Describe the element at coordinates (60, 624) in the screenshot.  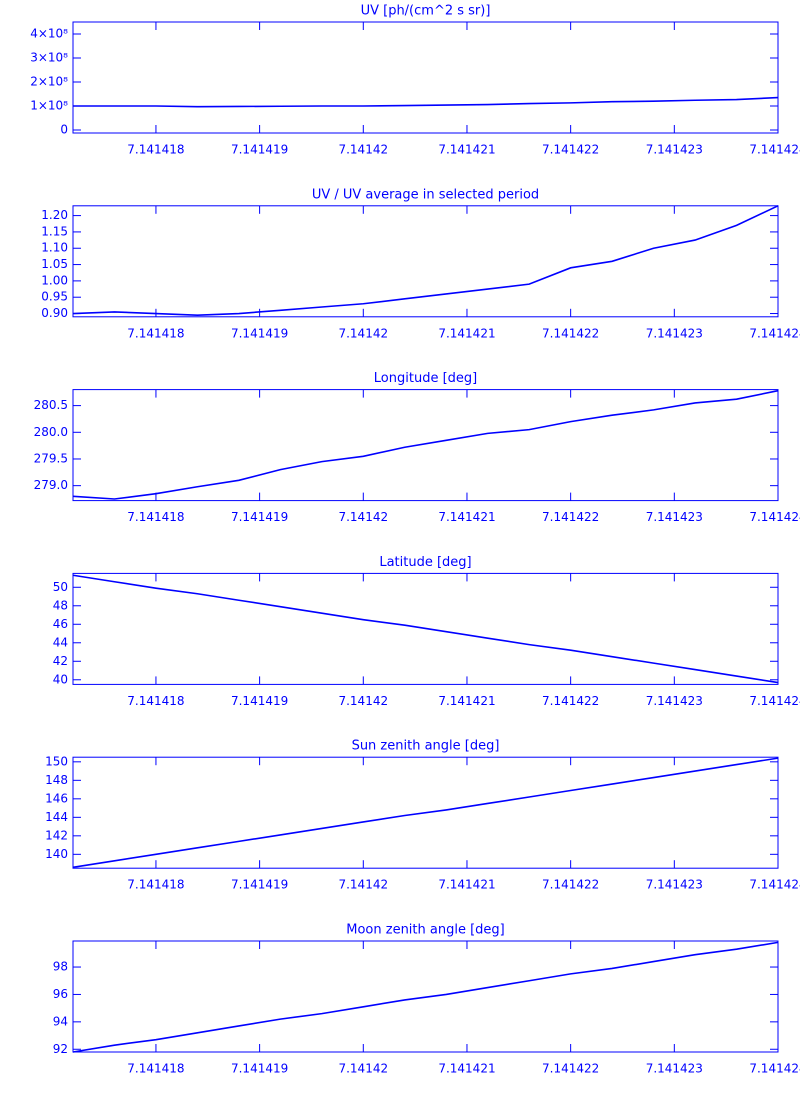
I see `y-tick-label: 46` at that location.